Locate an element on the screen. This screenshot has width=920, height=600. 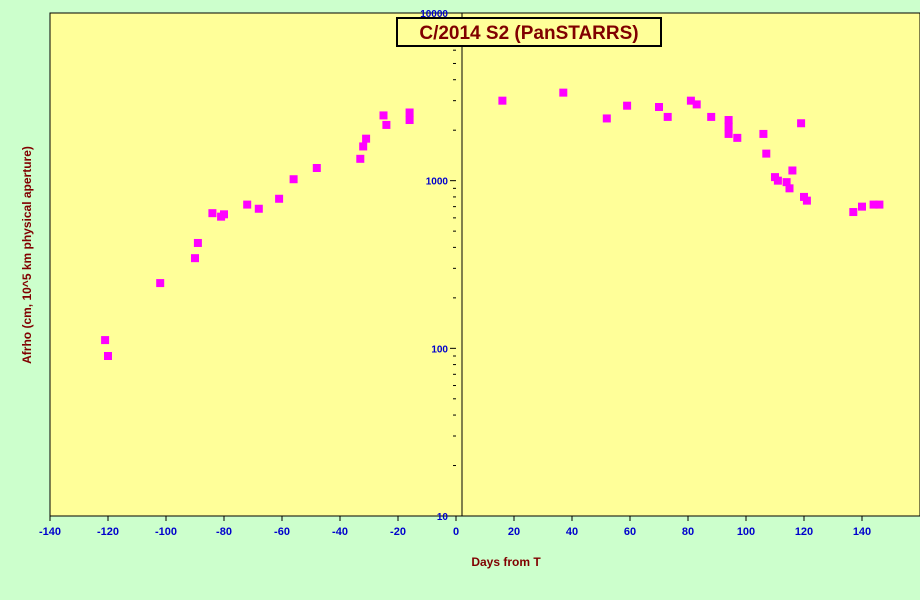
x-tick-label: 140 is located at coordinates (862, 532).